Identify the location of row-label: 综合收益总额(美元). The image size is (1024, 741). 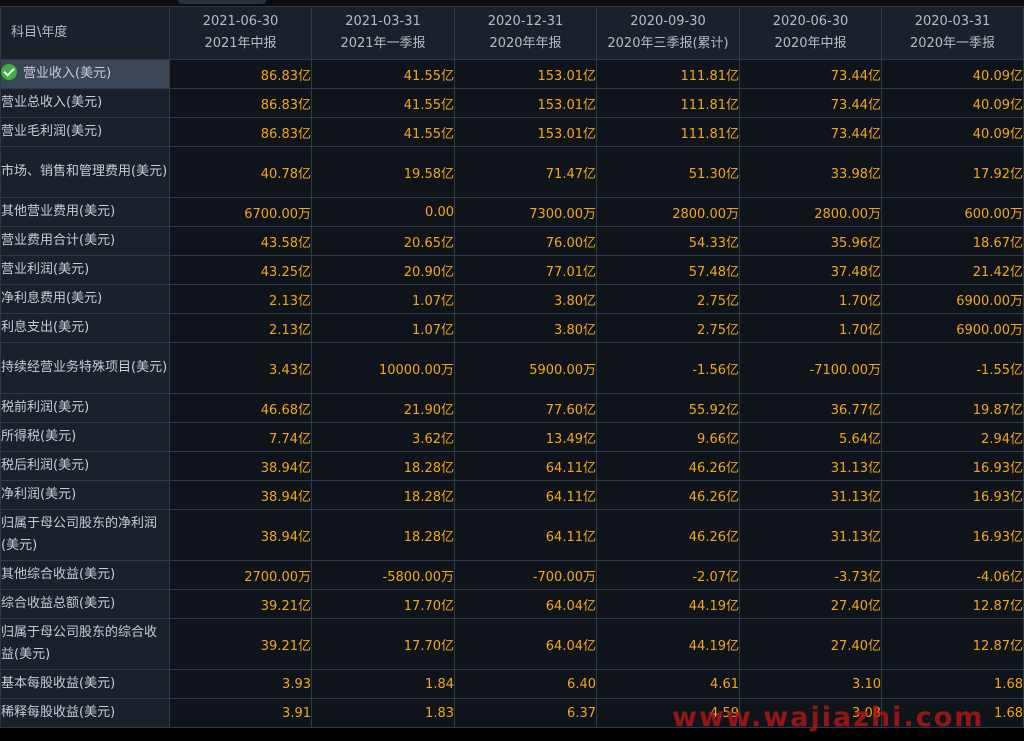
(58, 603).